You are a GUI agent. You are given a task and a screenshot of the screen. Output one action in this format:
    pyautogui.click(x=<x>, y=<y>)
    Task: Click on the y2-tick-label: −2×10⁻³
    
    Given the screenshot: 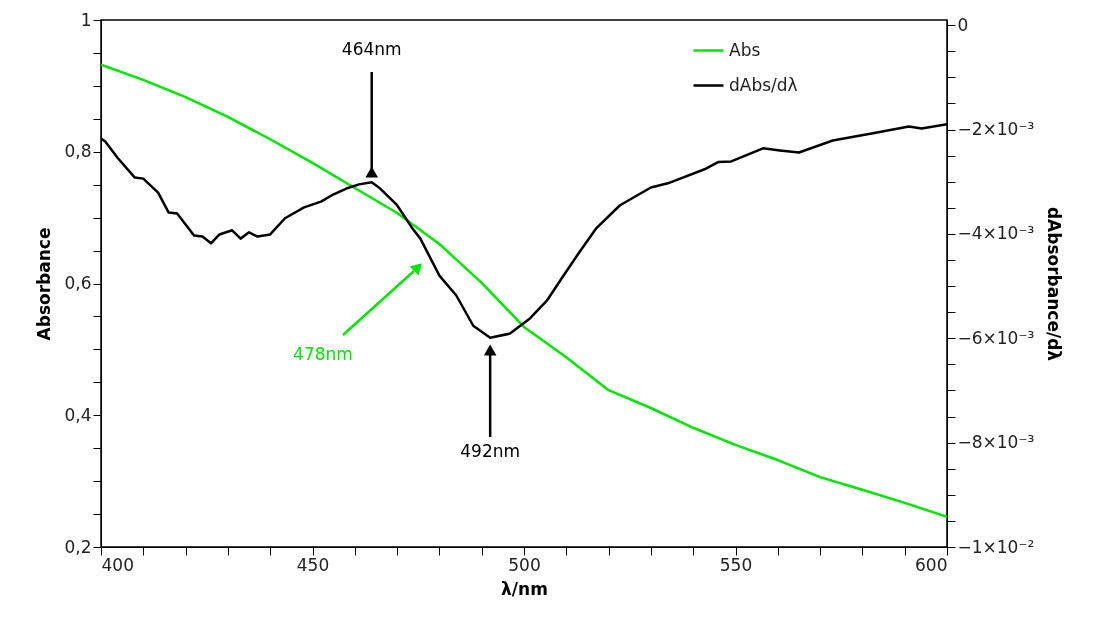 What is the action you would take?
    pyautogui.click(x=996, y=129)
    